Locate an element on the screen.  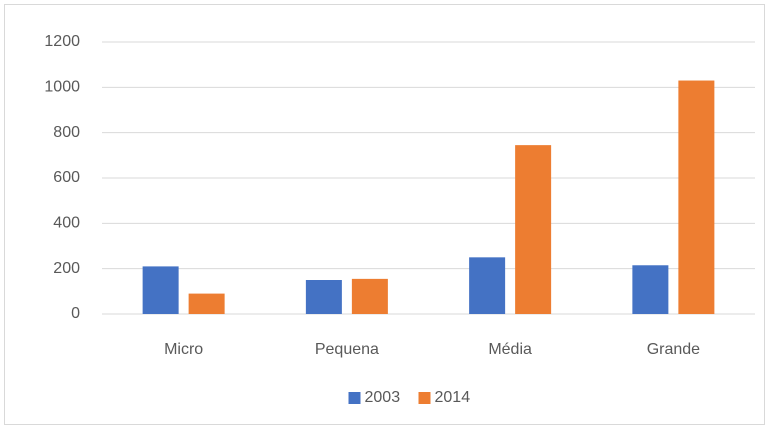
x-tick-label: Pequena is located at coordinates (347, 349).